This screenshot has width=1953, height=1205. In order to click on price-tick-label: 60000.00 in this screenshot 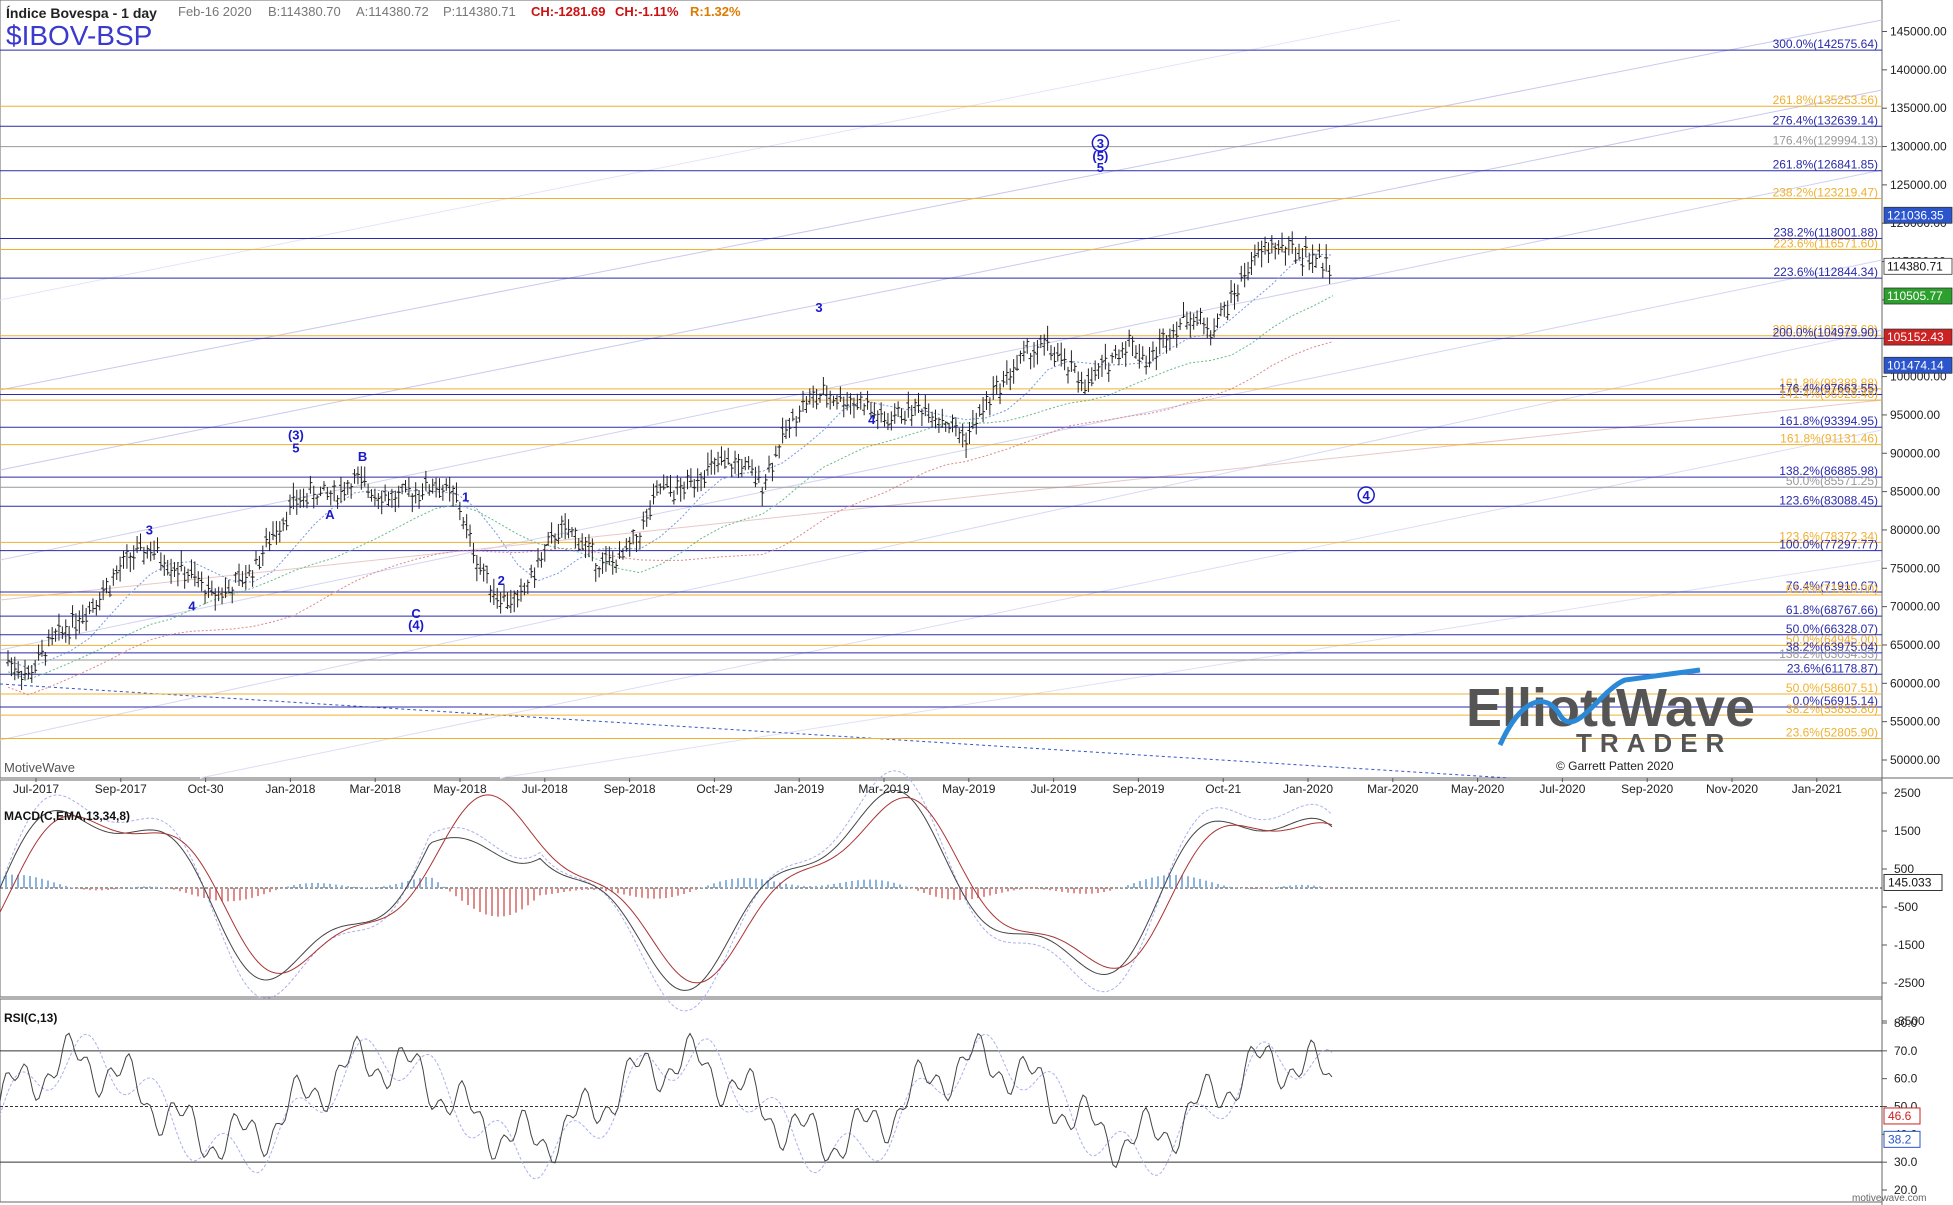, I will do `click(1915, 683)`.